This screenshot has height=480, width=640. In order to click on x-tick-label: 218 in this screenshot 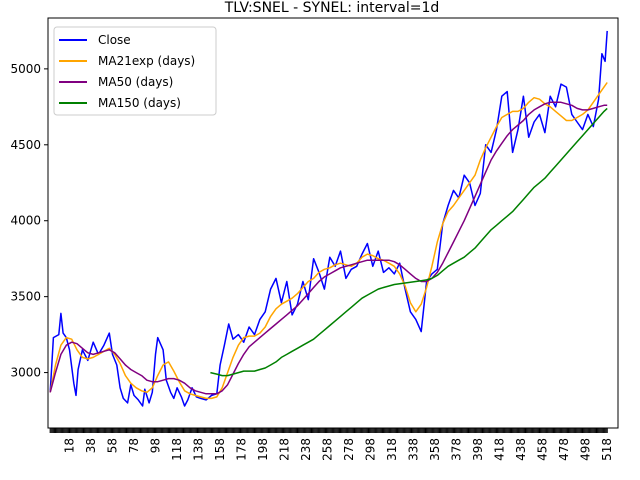, I will do `click(285, 449)`.